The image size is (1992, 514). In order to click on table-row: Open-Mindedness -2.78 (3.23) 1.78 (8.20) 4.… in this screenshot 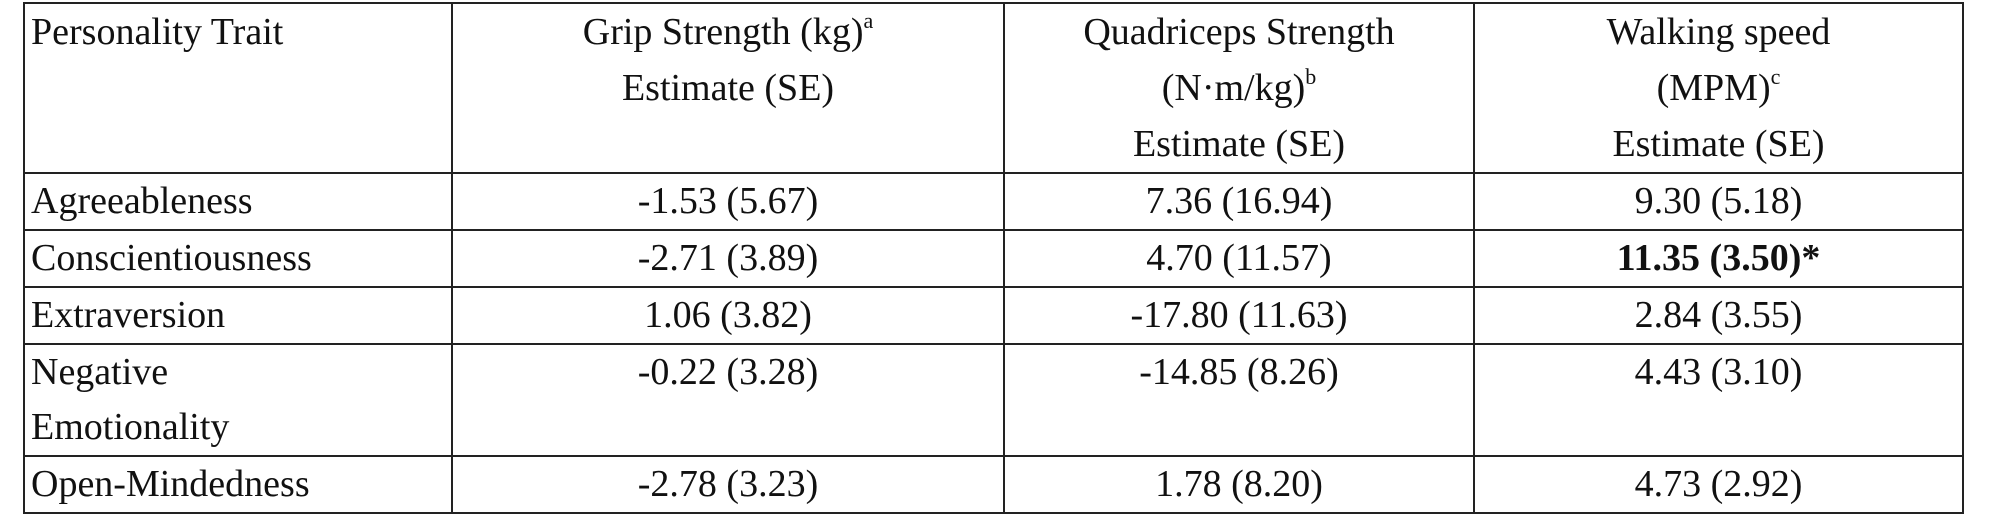, I will do `click(993, 484)`.